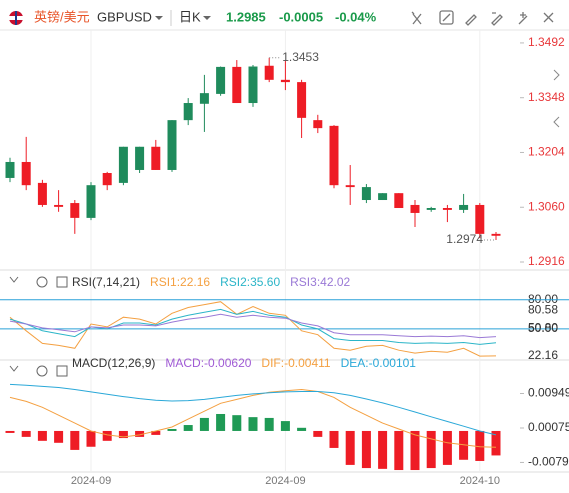 This screenshot has height=493, width=569. What do you see at coordinates (548, 427) in the screenshot?
I see `y-tick-label: 0.00075` at bounding box center [548, 427].